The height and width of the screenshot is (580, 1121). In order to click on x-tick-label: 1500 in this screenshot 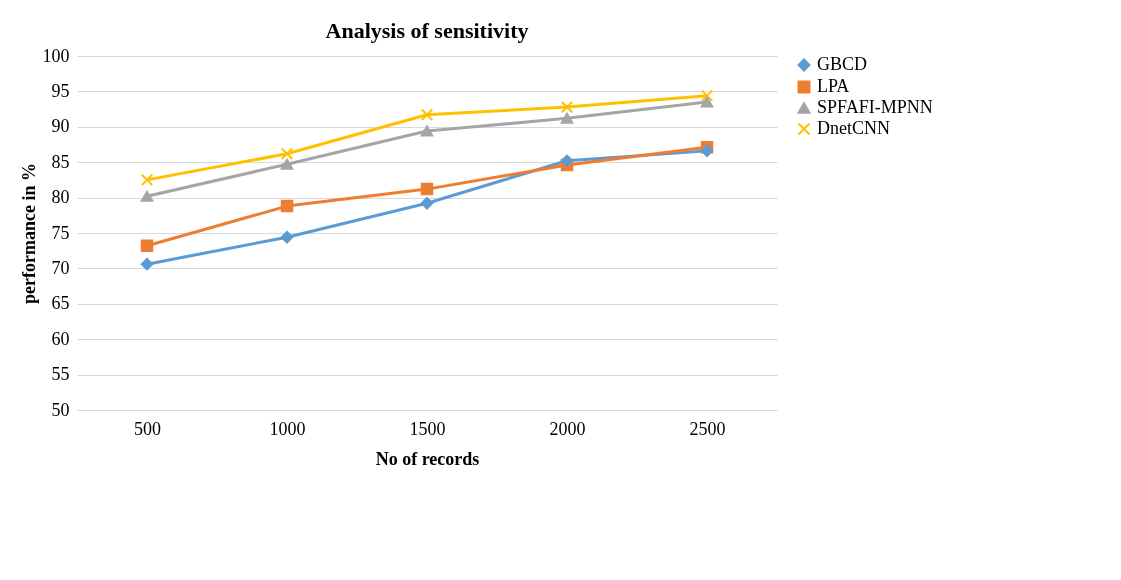, I will do `click(427, 428)`.